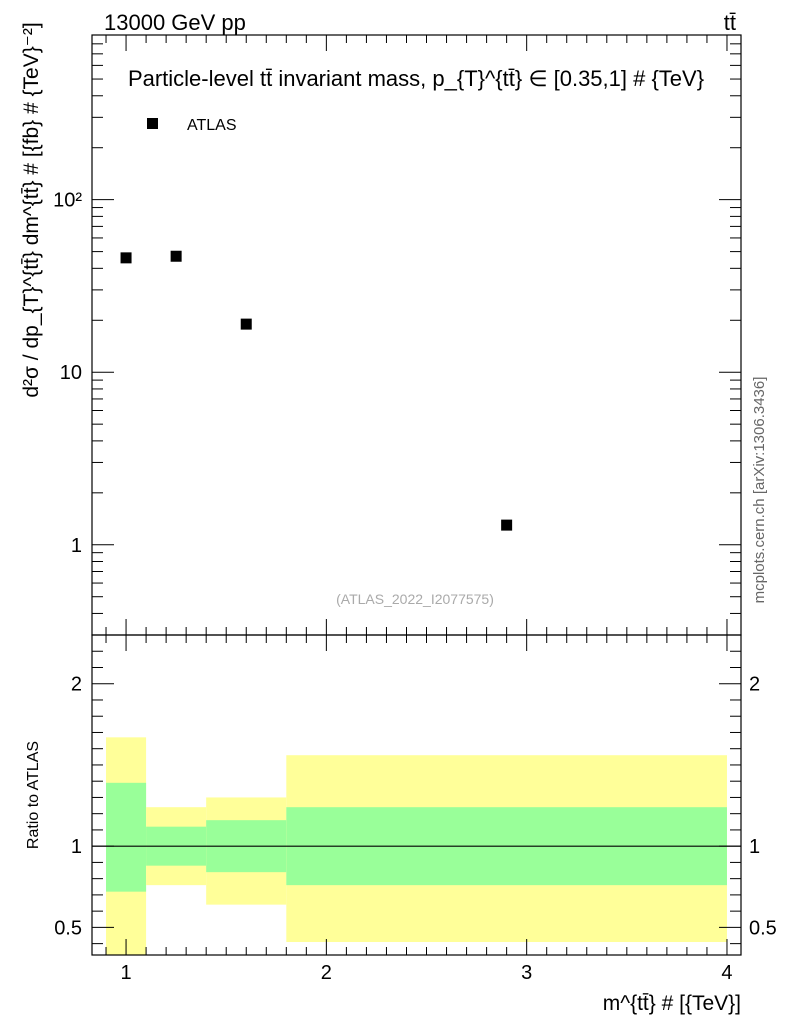 This screenshot has height=1024, width=786. I want to click on x-tick-label: 4, so click(726, 973).